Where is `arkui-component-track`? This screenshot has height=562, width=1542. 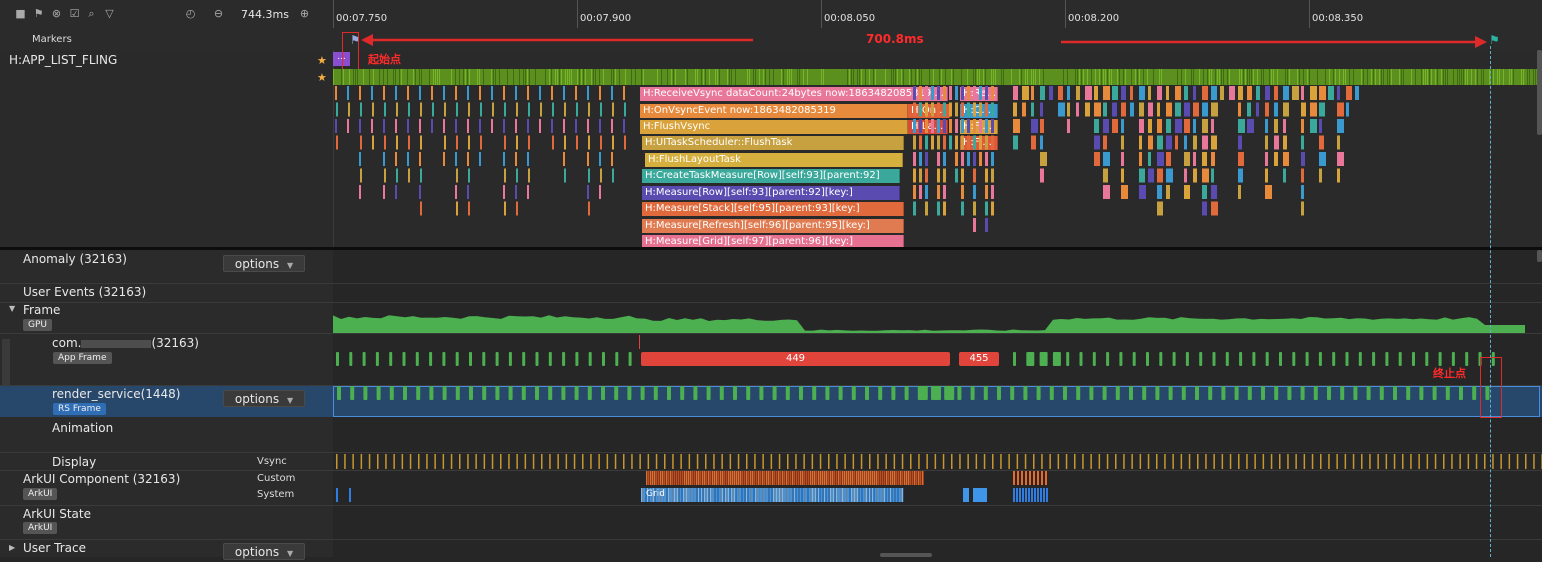 arkui-component-track is located at coordinates (937, 487).